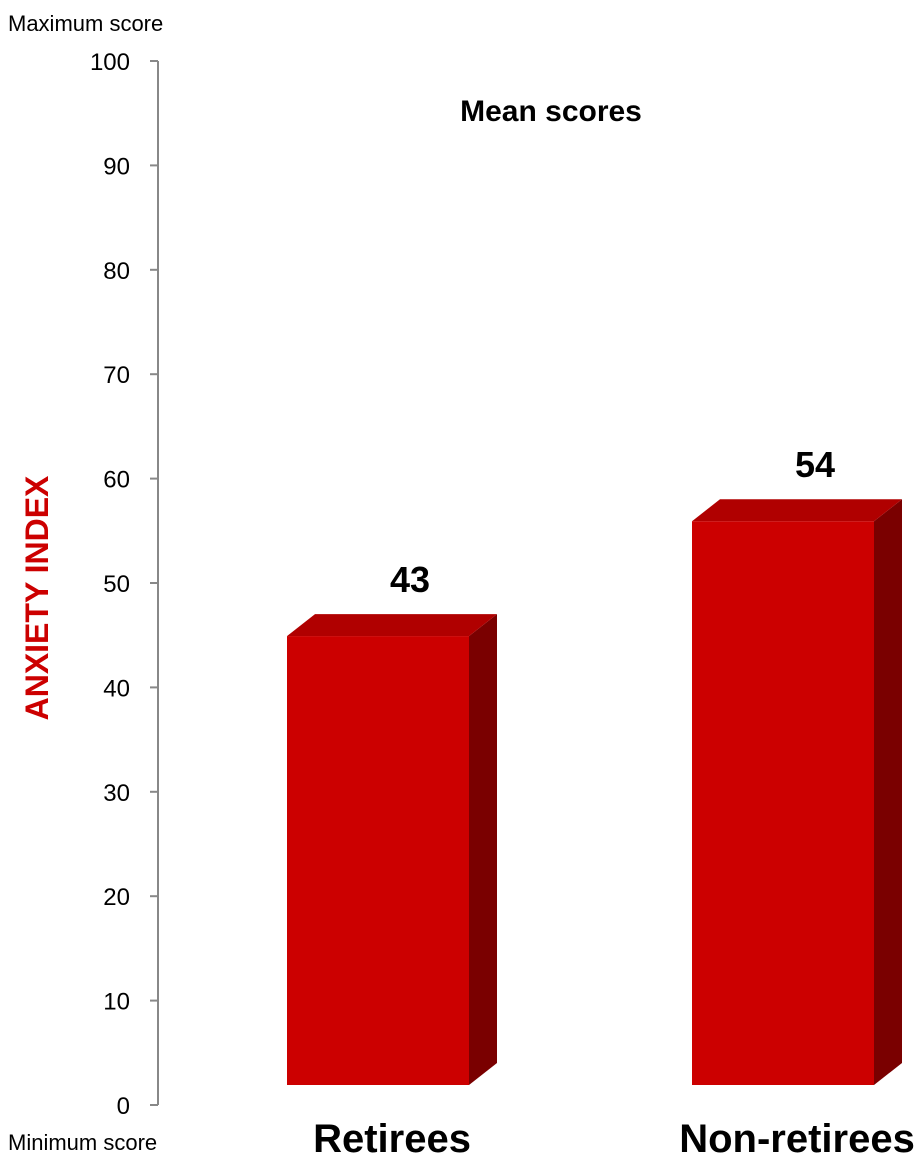  Describe the element at coordinates (797, 1137) in the screenshot. I see `category-label: Non-retirees` at that location.